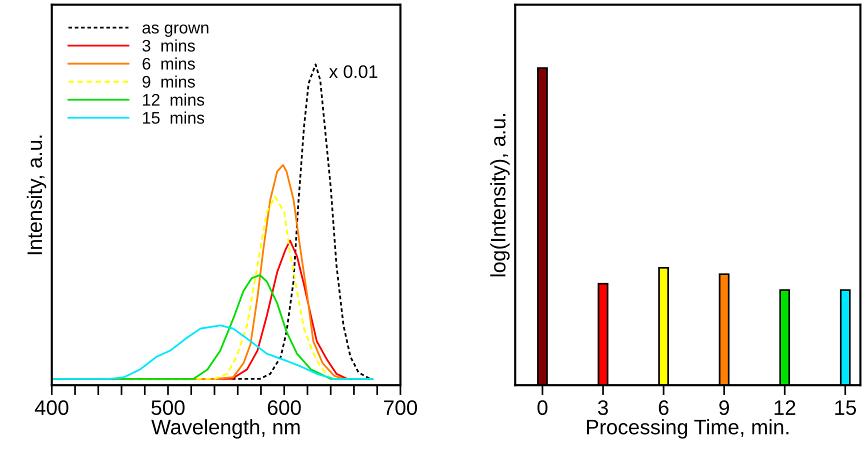 This screenshot has width=863, height=468. Describe the element at coordinates (51, 408) in the screenshot. I see `x-tick-label: 400` at that location.